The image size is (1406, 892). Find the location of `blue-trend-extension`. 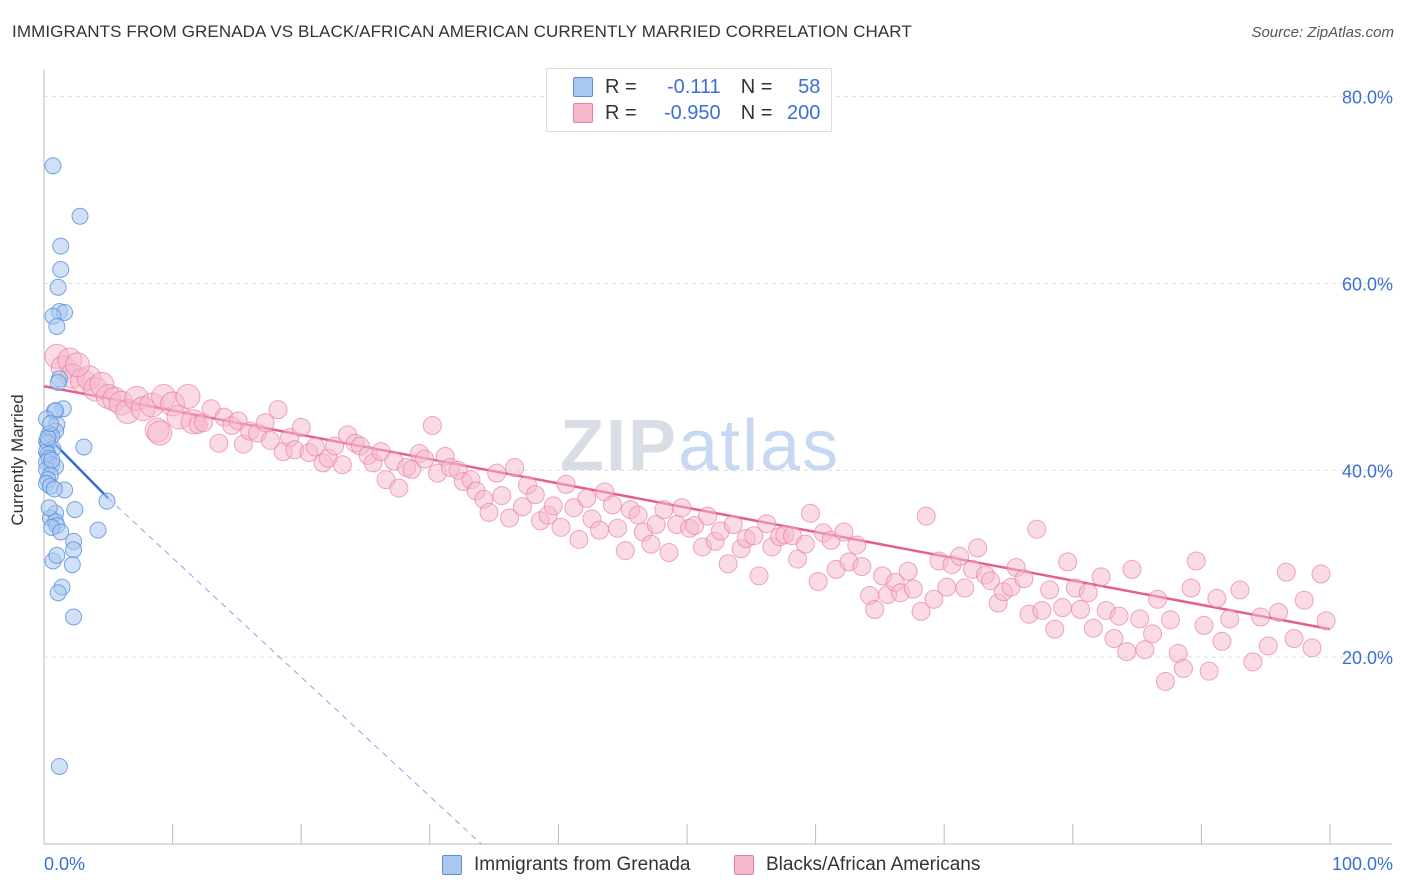

blue-trend-extension is located at coordinates (294, 671).